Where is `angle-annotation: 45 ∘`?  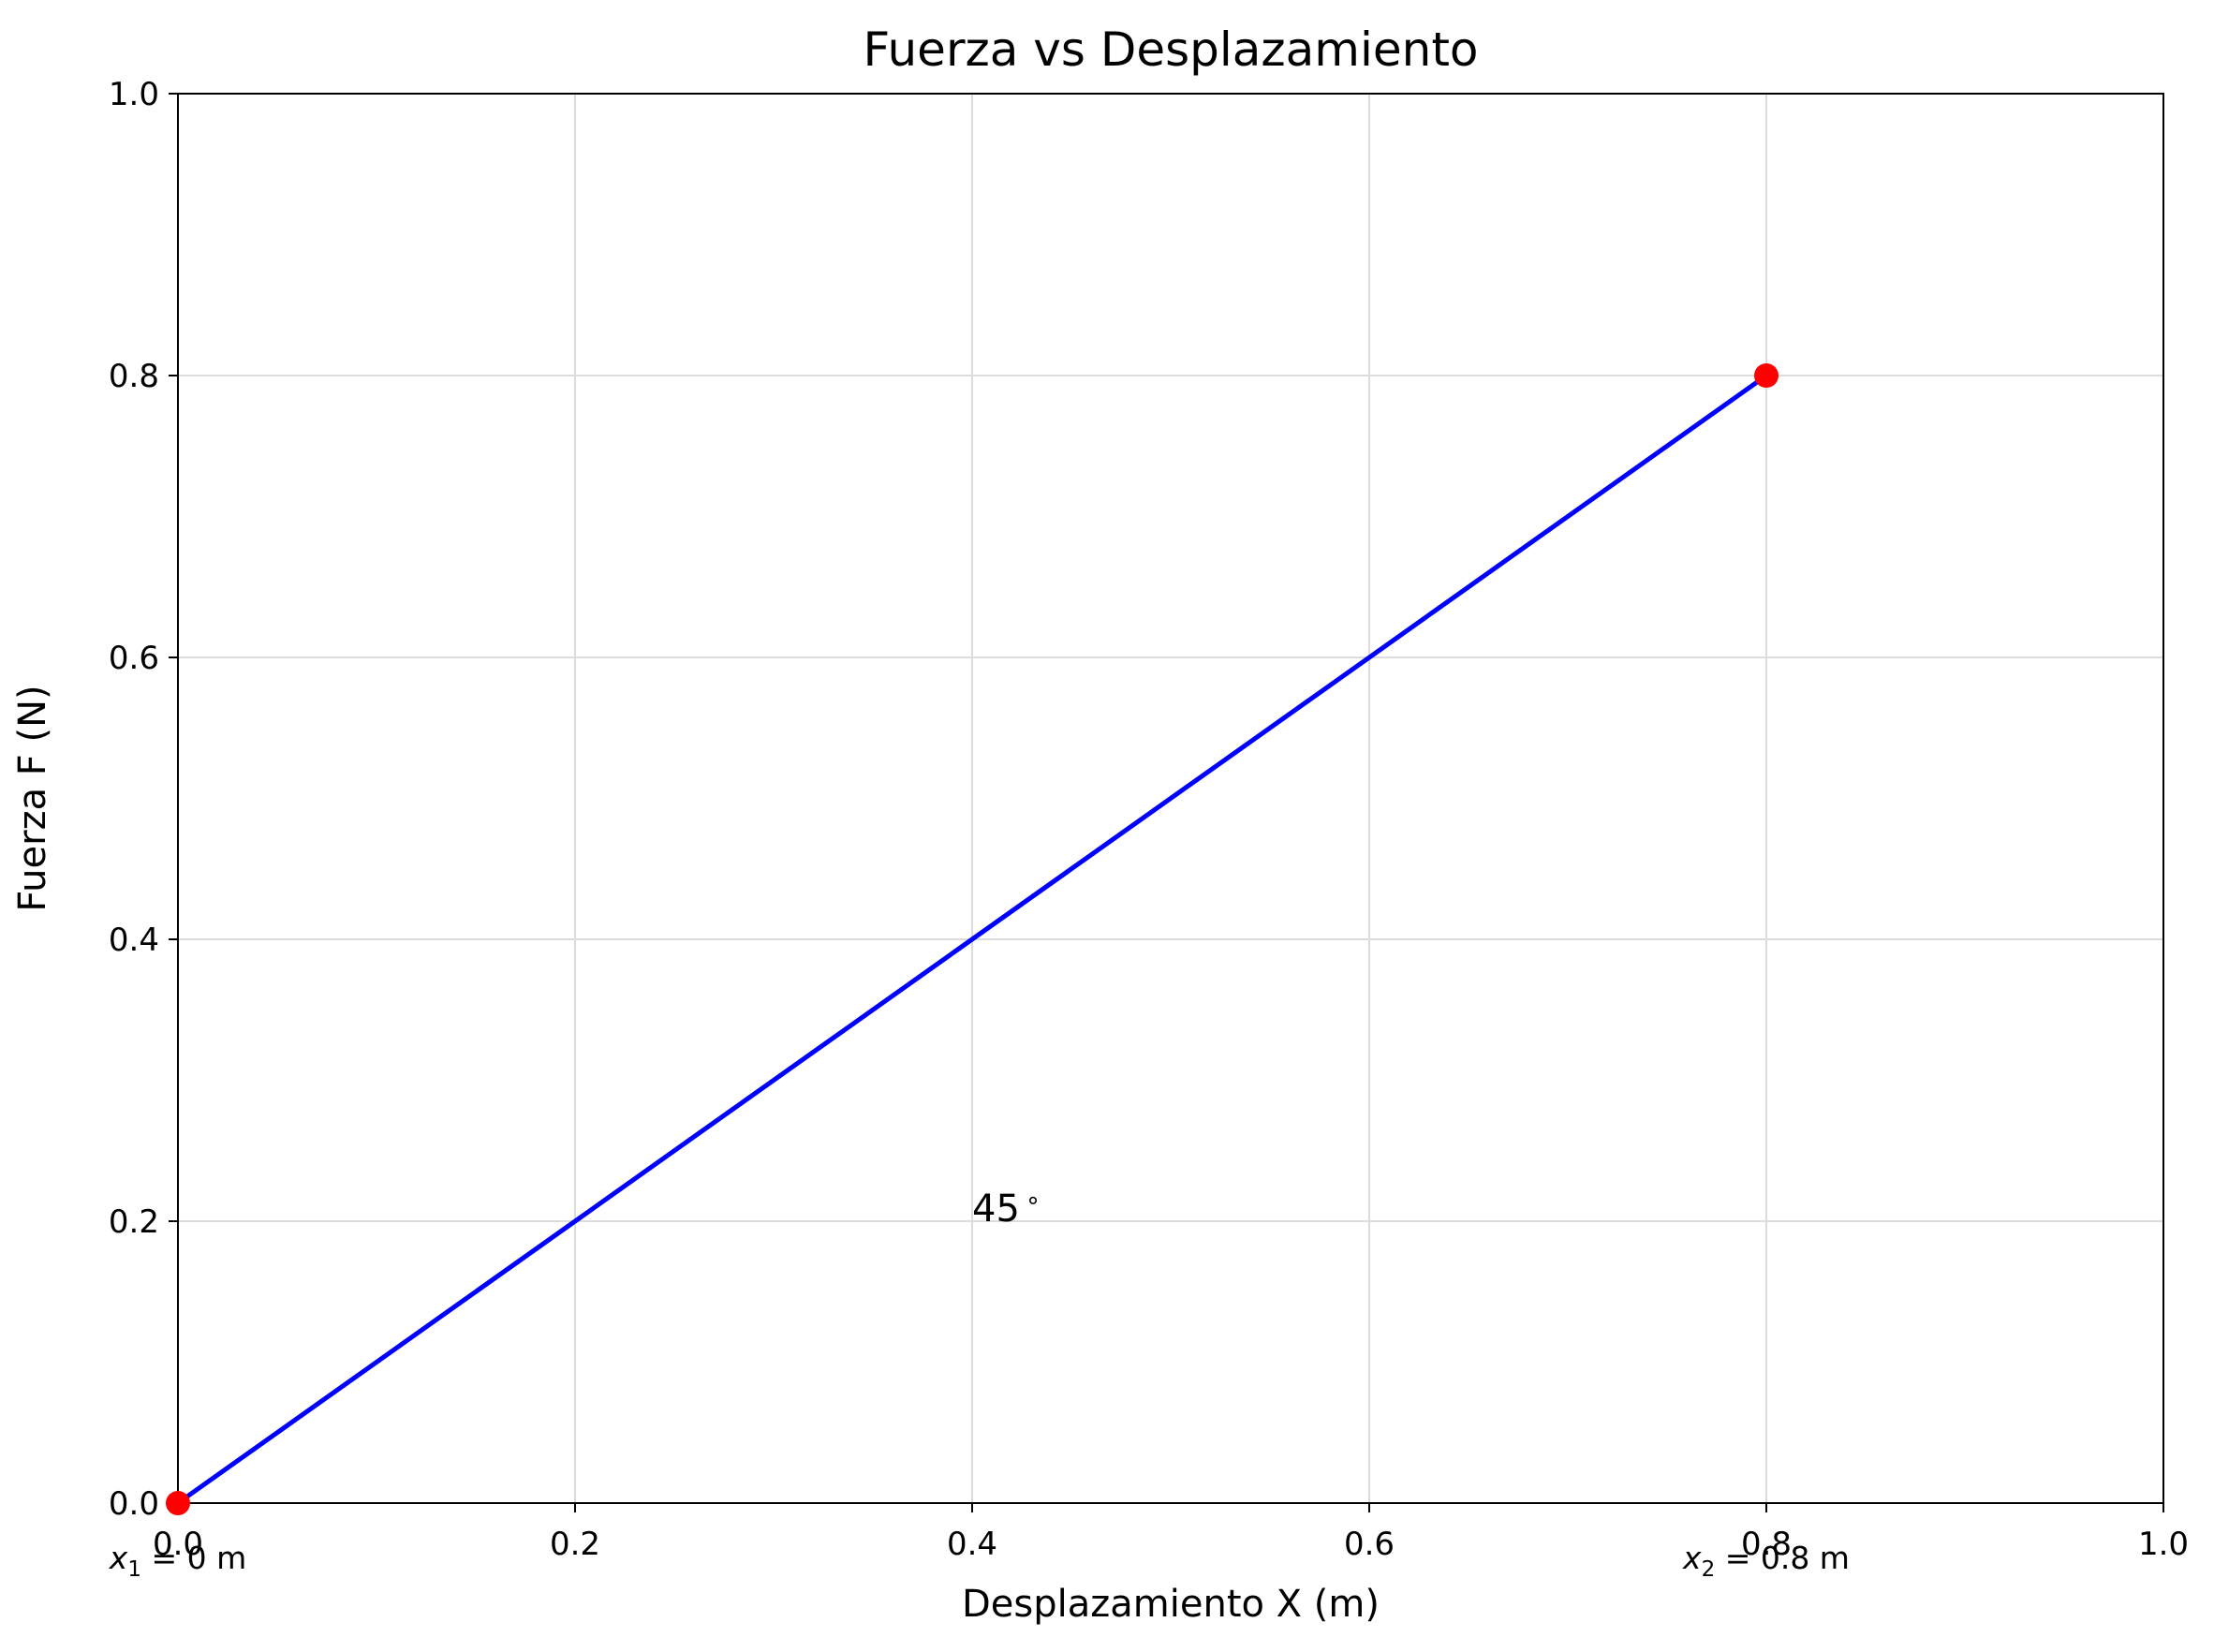 angle-annotation: 45 ∘ is located at coordinates (1006, 1209).